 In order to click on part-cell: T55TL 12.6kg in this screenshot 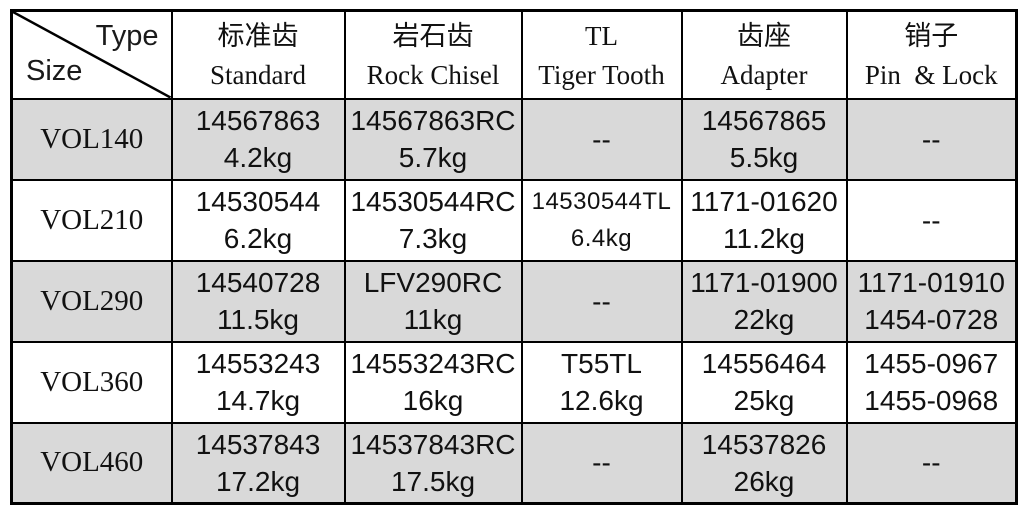, I will do `click(601, 382)`.